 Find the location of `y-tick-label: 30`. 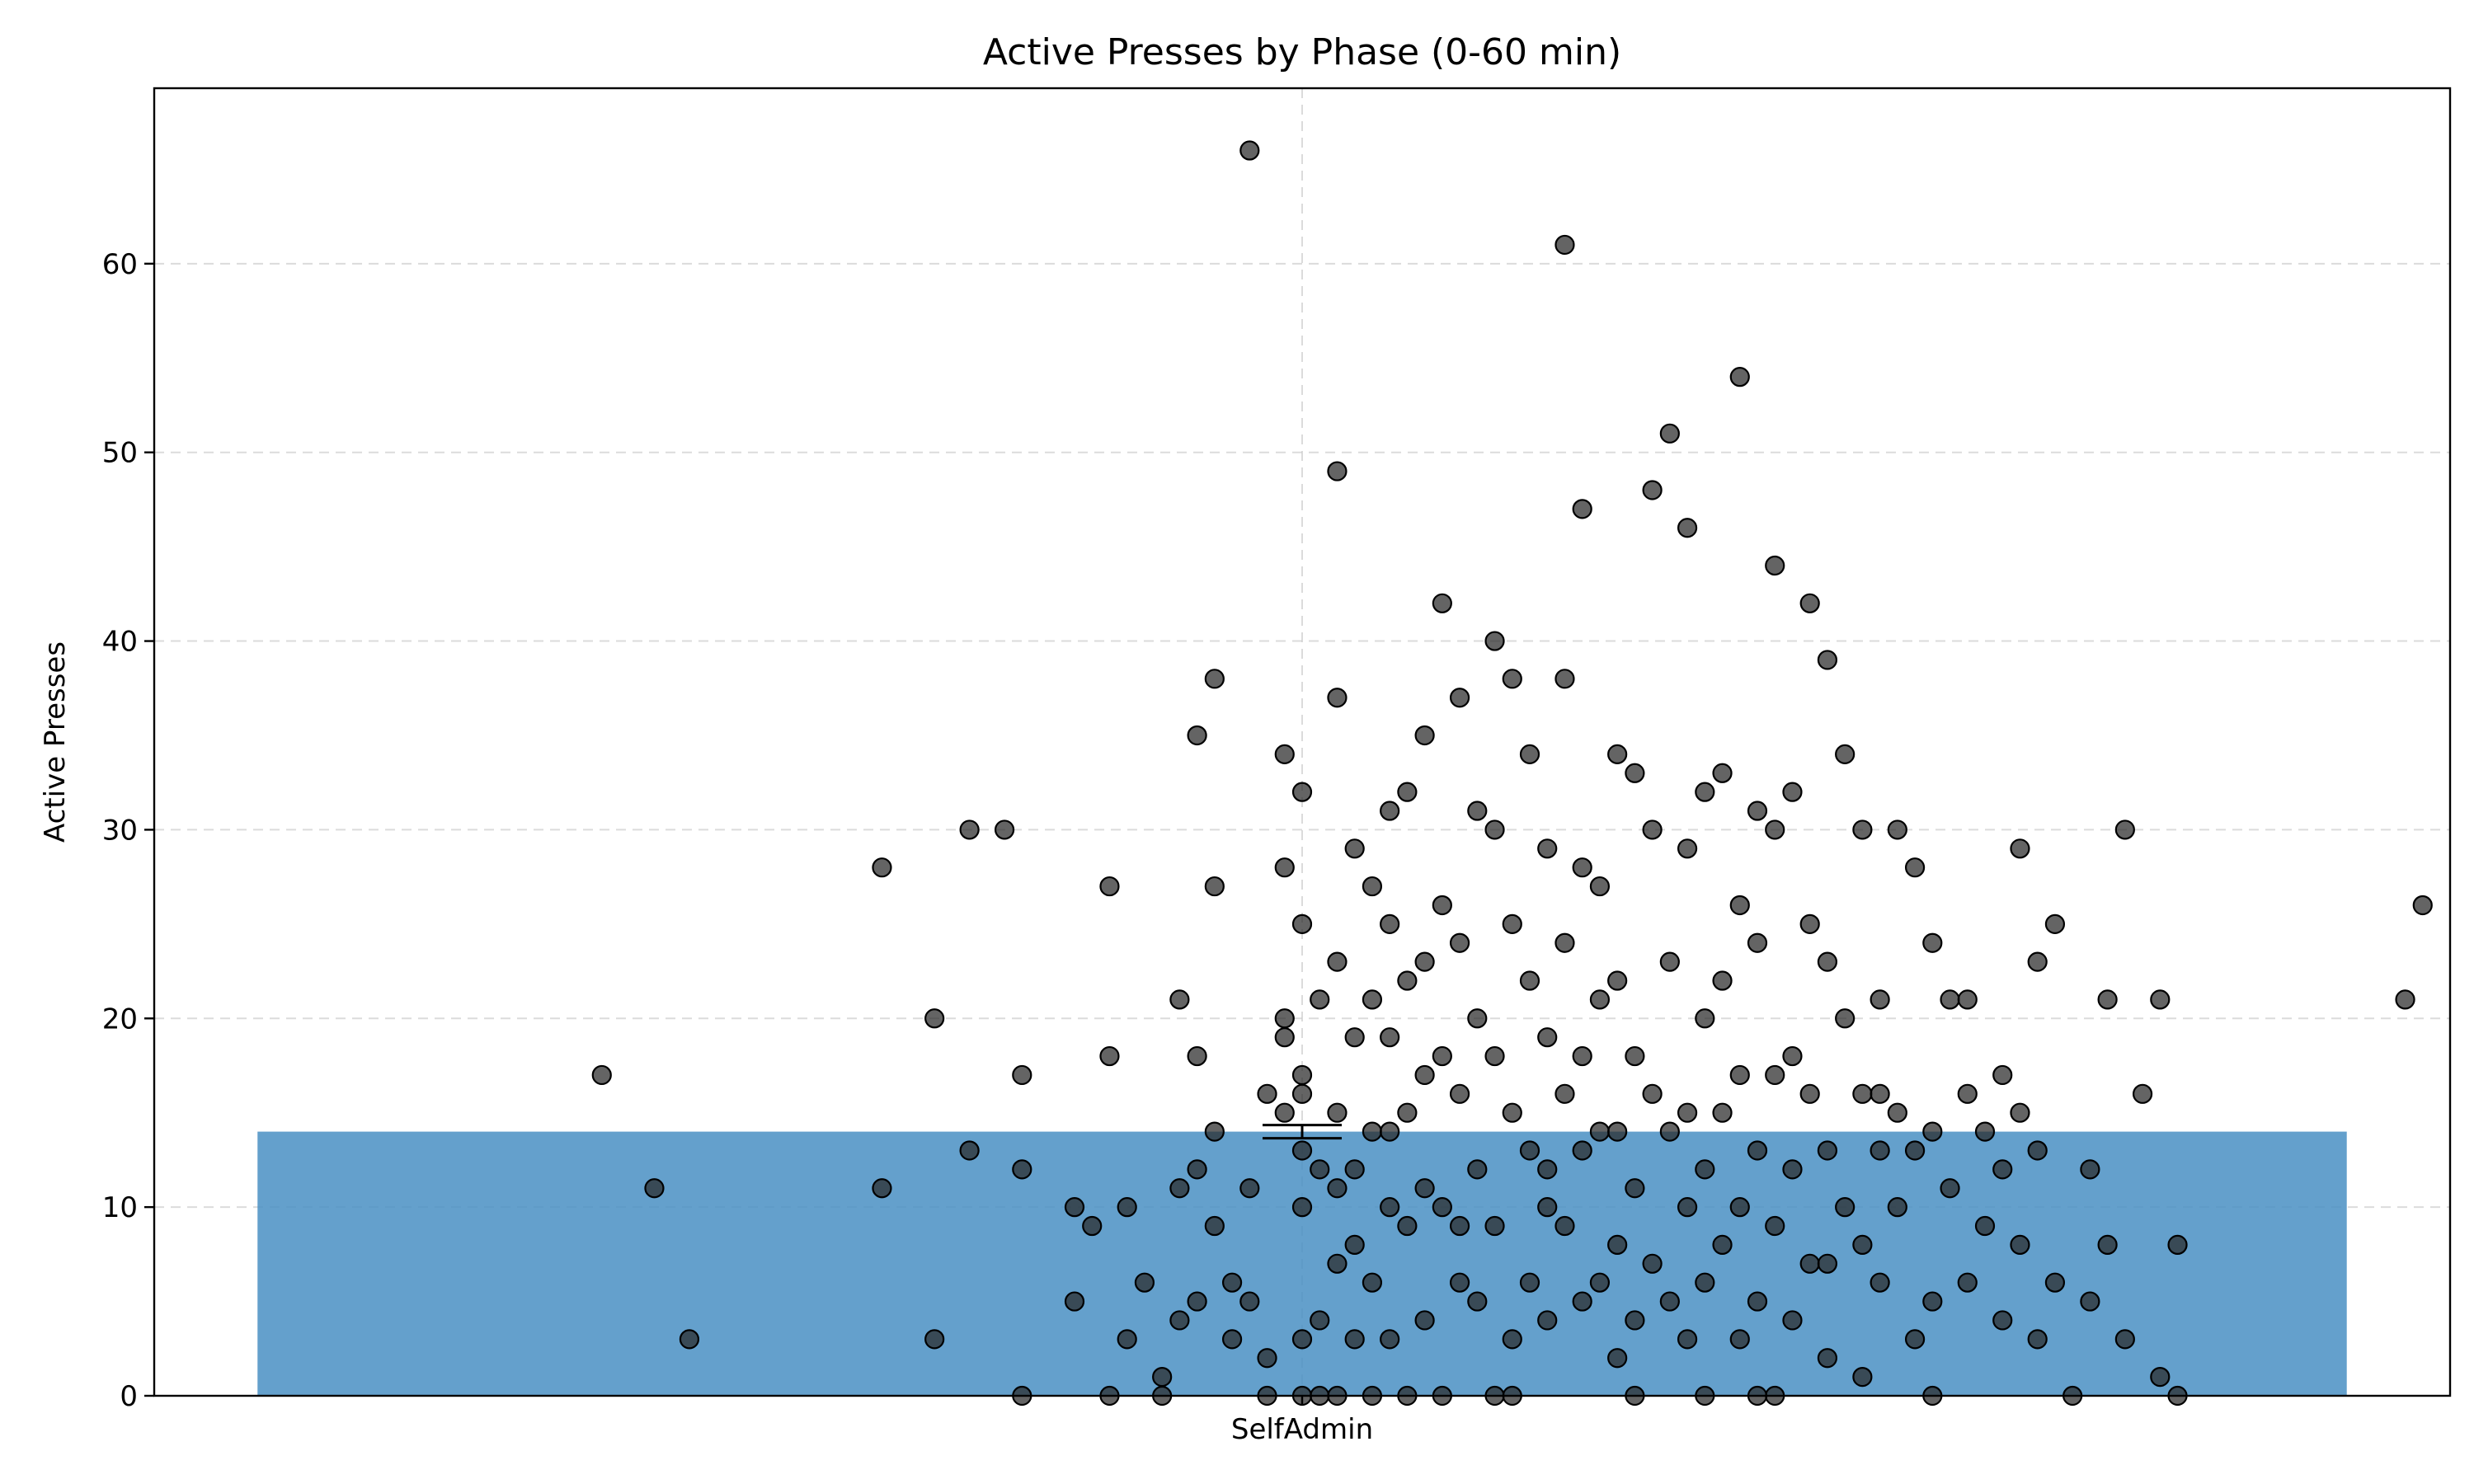

y-tick-label: 30 is located at coordinates (120, 830).